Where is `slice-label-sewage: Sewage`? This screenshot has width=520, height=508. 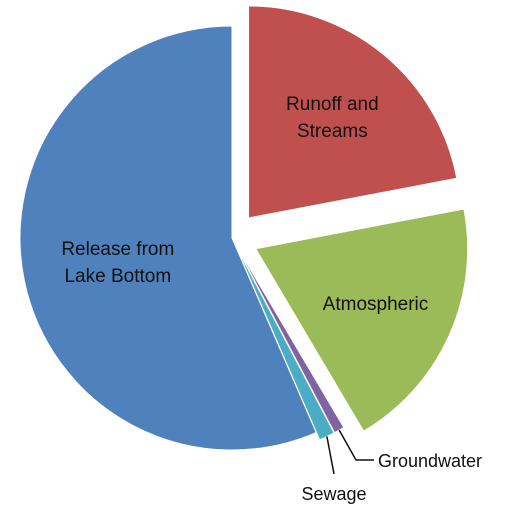
slice-label-sewage: Sewage is located at coordinates (333, 494).